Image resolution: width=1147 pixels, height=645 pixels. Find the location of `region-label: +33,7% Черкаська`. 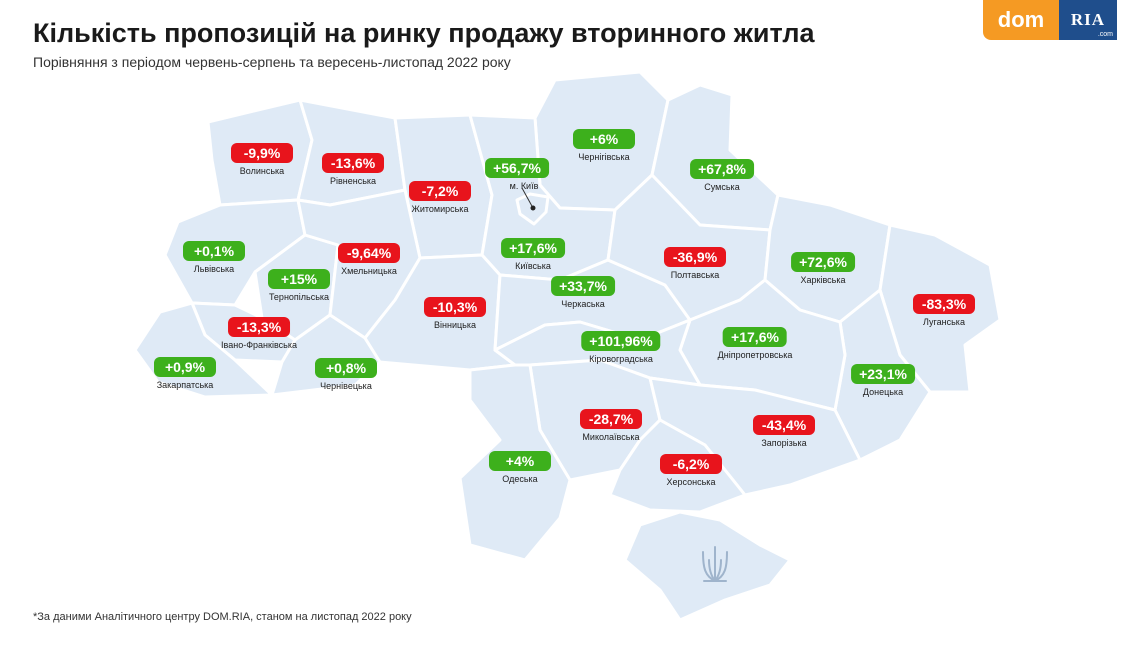

region-label: +33,7% Черкаська is located at coordinates (583, 292).